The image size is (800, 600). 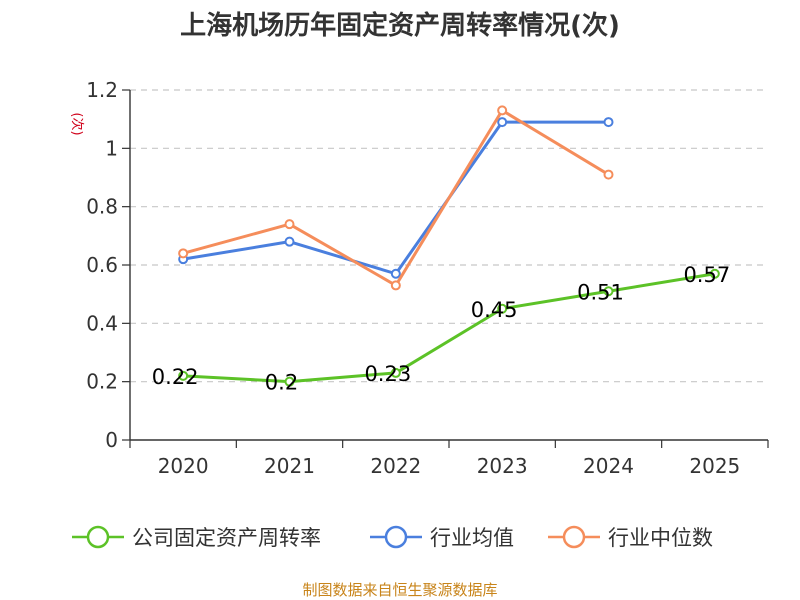 I want to click on data-label: 0.2, so click(x=281, y=383).